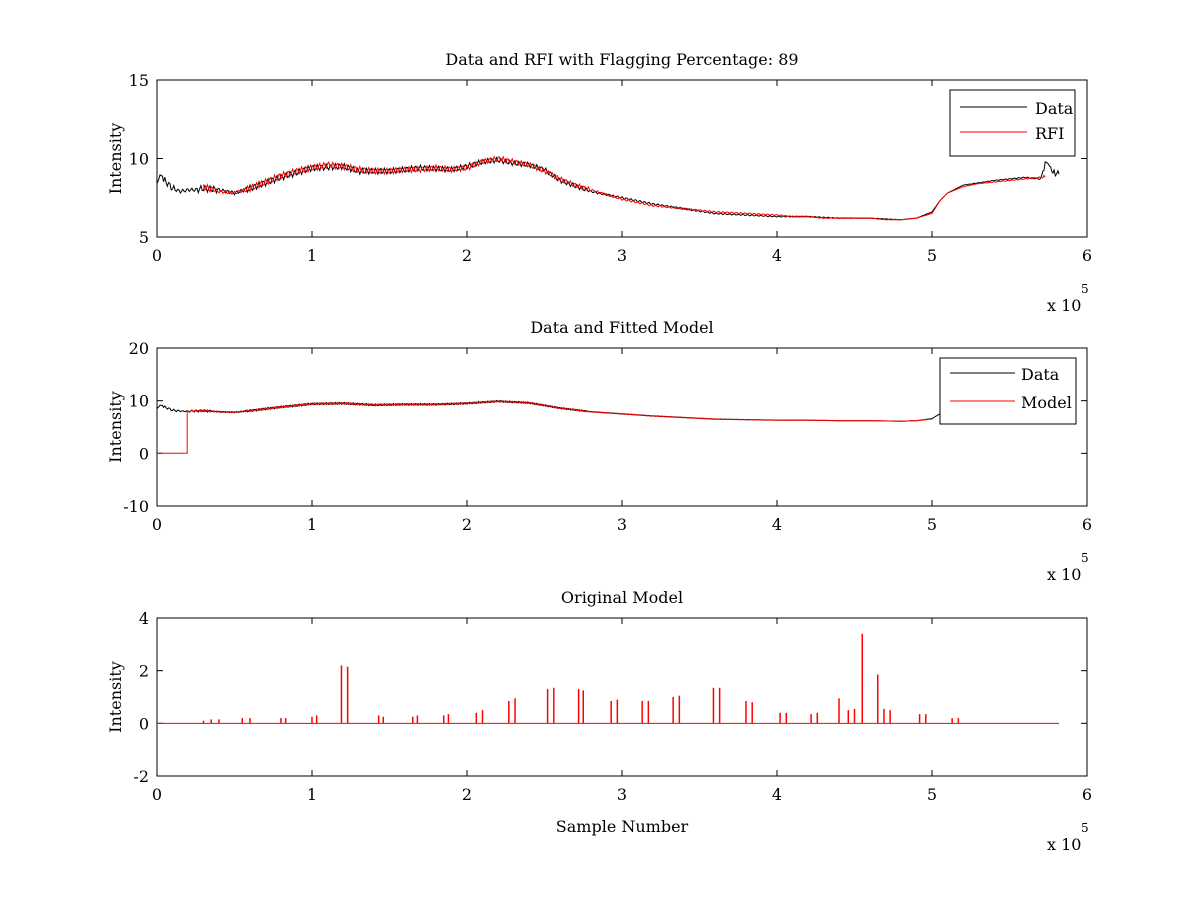  I want to click on legend: Data Model, so click(1008, 391).